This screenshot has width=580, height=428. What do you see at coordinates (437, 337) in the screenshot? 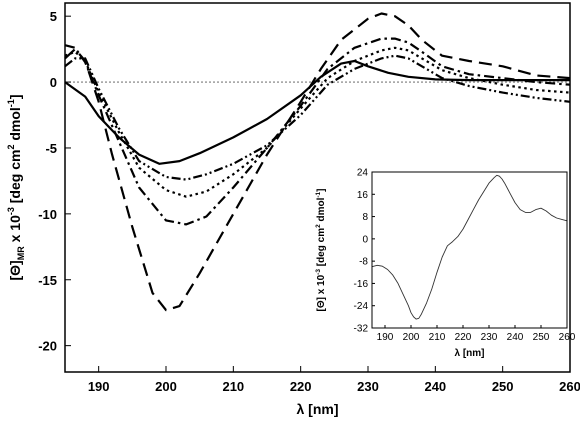
I see `inset-x-tick-label: 210` at bounding box center [437, 337].